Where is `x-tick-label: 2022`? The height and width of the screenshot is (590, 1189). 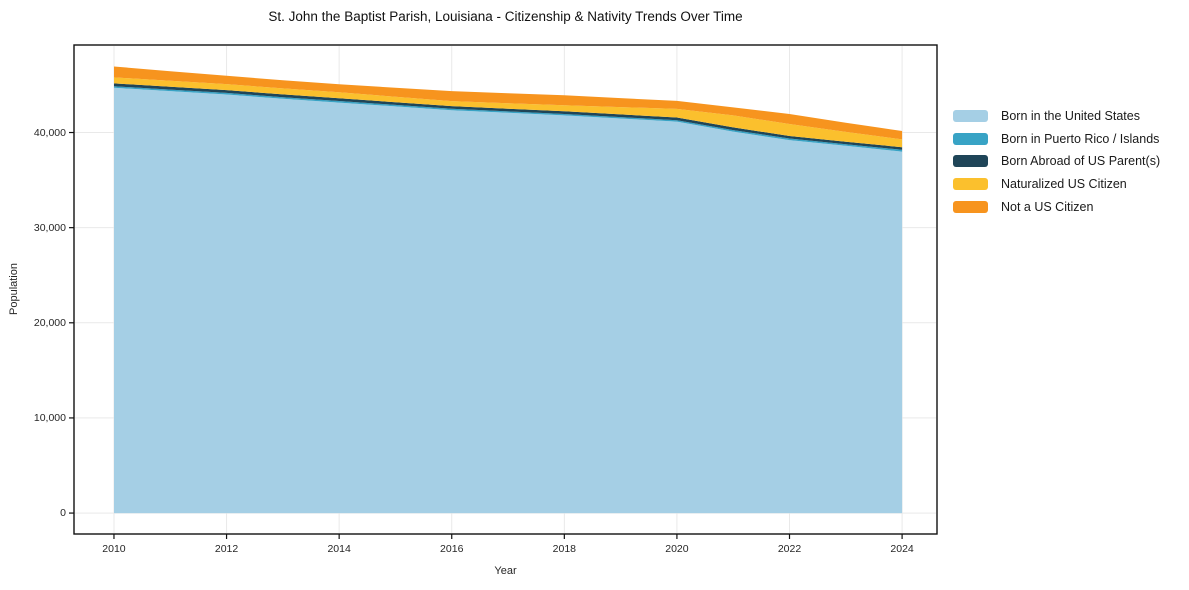 x-tick-label: 2022 is located at coordinates (789, 549).